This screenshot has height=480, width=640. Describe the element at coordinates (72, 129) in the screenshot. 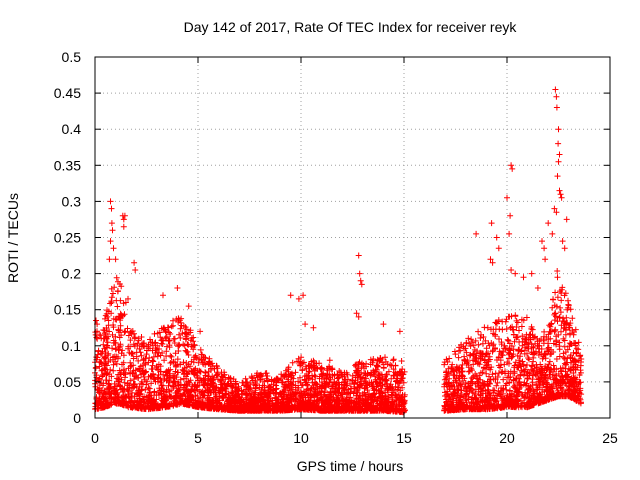

I see `y-tick-label: 0.4` at that location.